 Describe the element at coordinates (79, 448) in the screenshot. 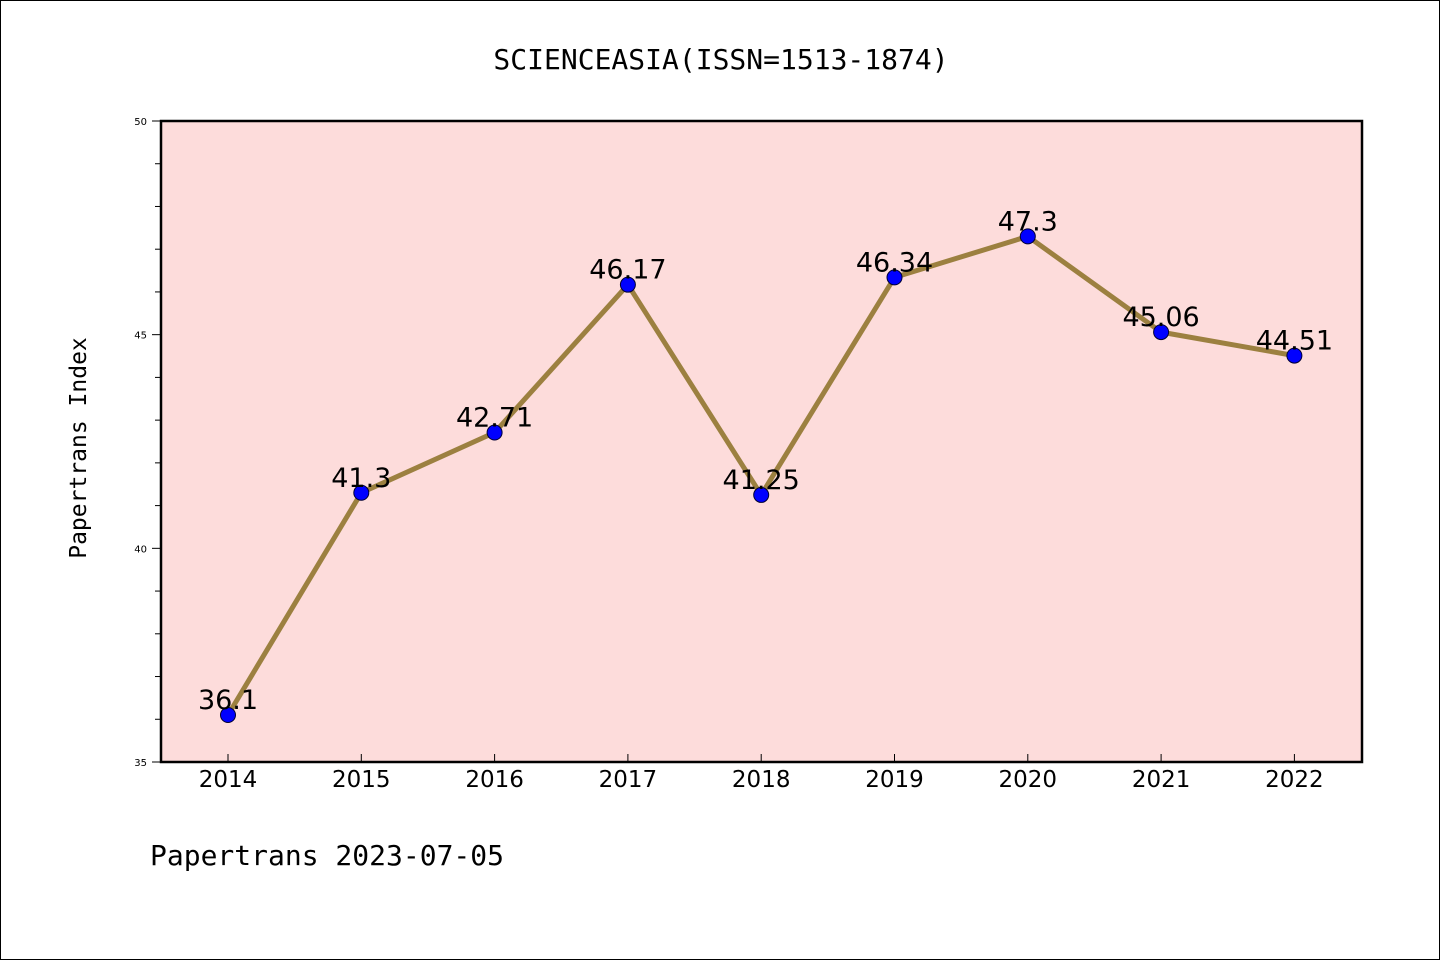

I see `y-axis-label: Papertrans Index` at that location.